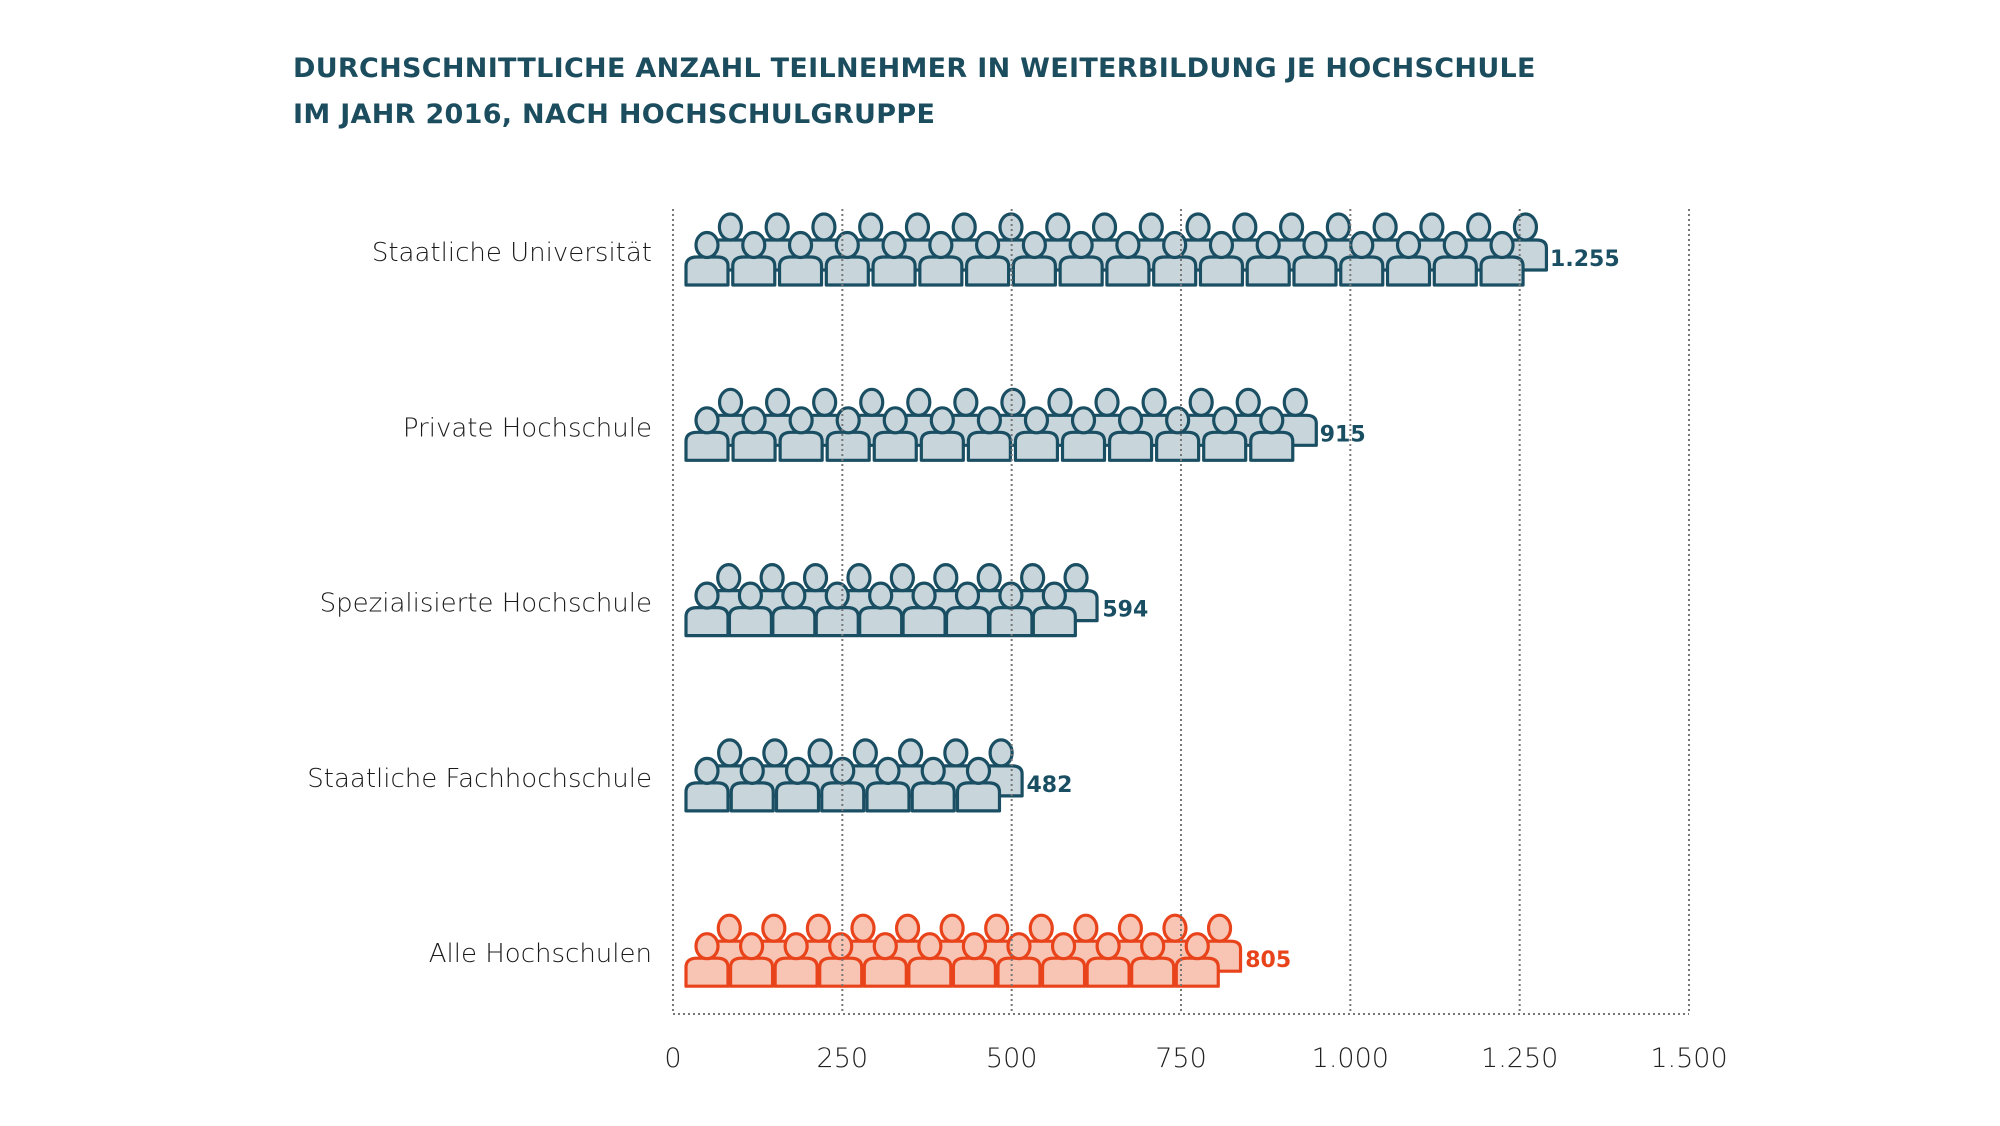 This screenshot has width=2000, height=1126. Describe the element at coordinates (1343, 434) in the screenshot. I see `value-label: 915` at that location.